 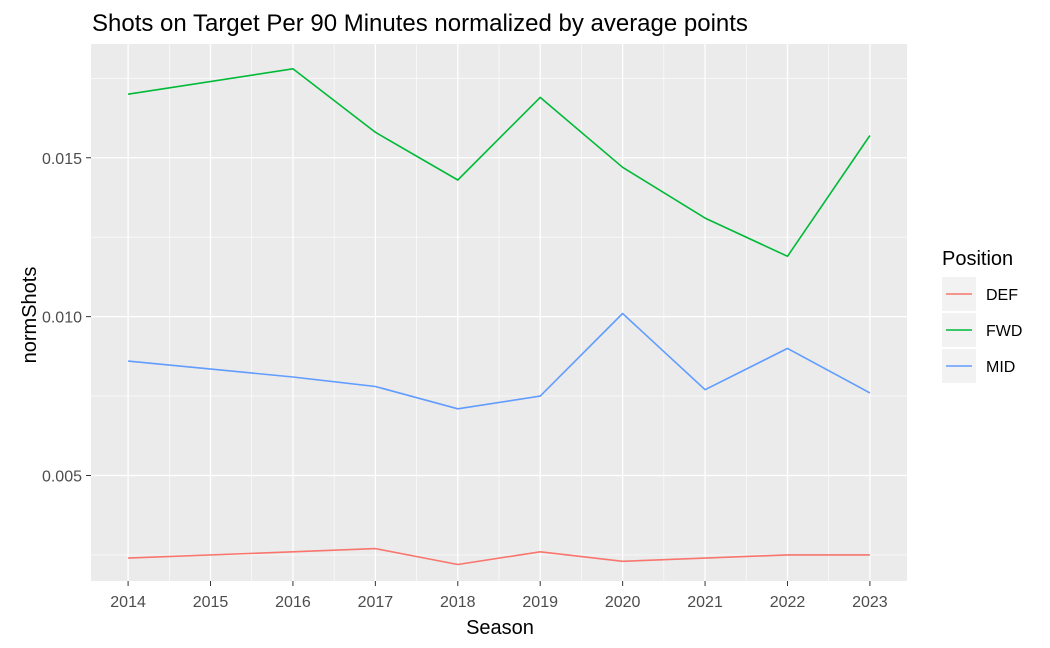 I want to click on x-axis: 2014 2015 2016 2017 2018 2019 2020 2021 2022 2023, so click(x=499, y=596).